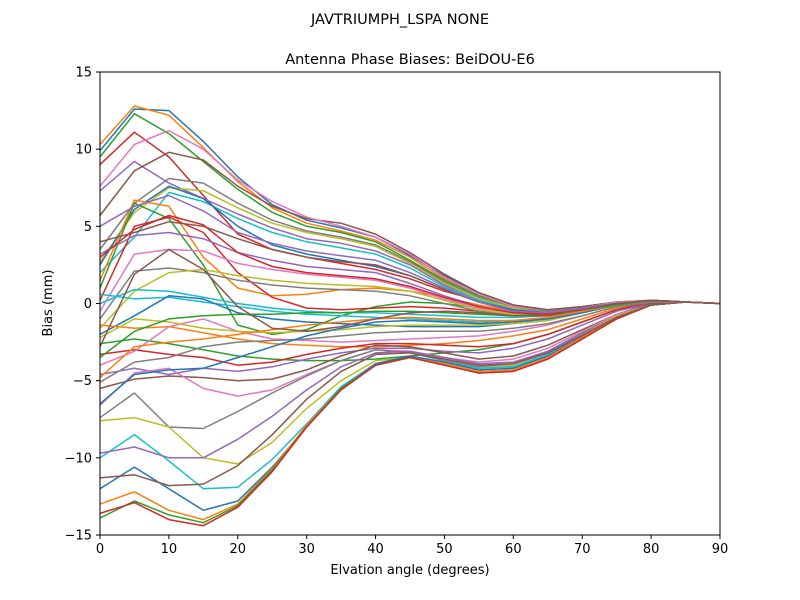 The image size is (800, 600). Describe the element at coordinates (399, 20) in the screenshot. I see `figure-suptitle: JAVTRIUMPH_LSPA NONE` at that location.